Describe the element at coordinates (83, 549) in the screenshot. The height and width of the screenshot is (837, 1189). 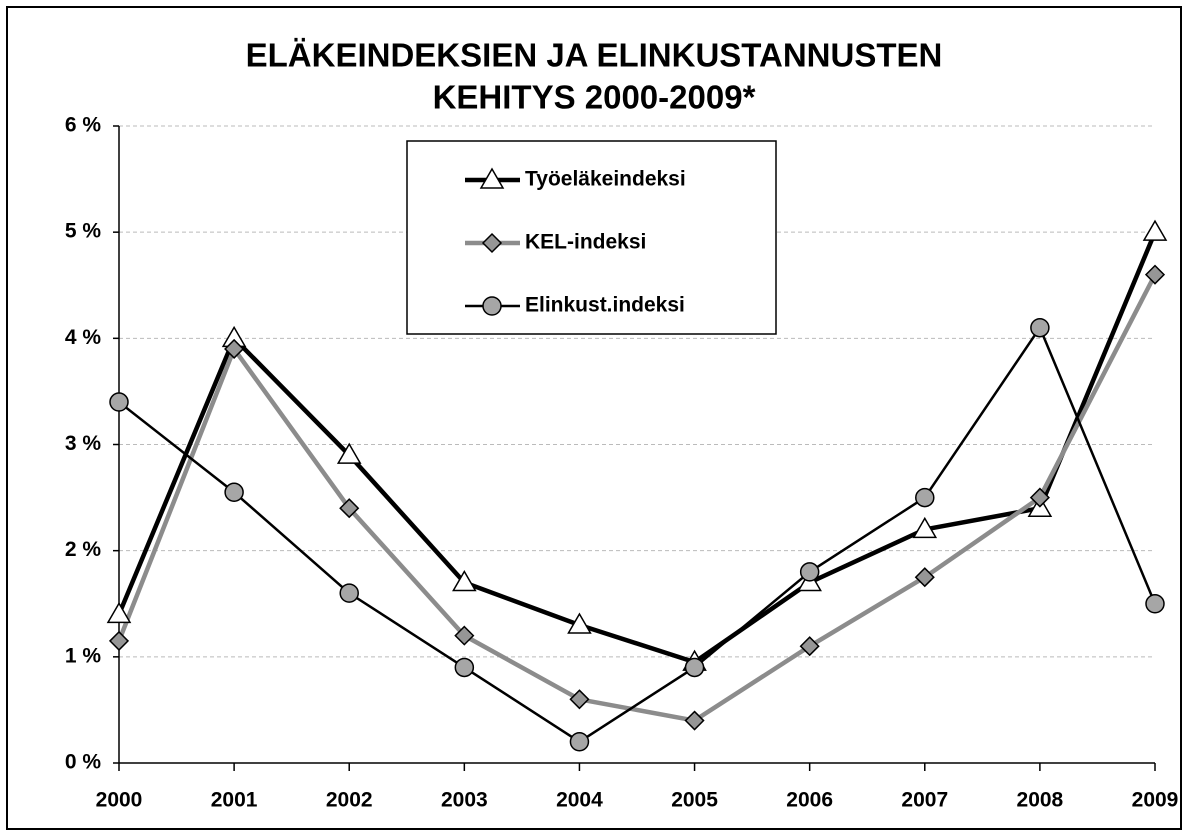
I see `y-tick-label: 2 %` at that location.